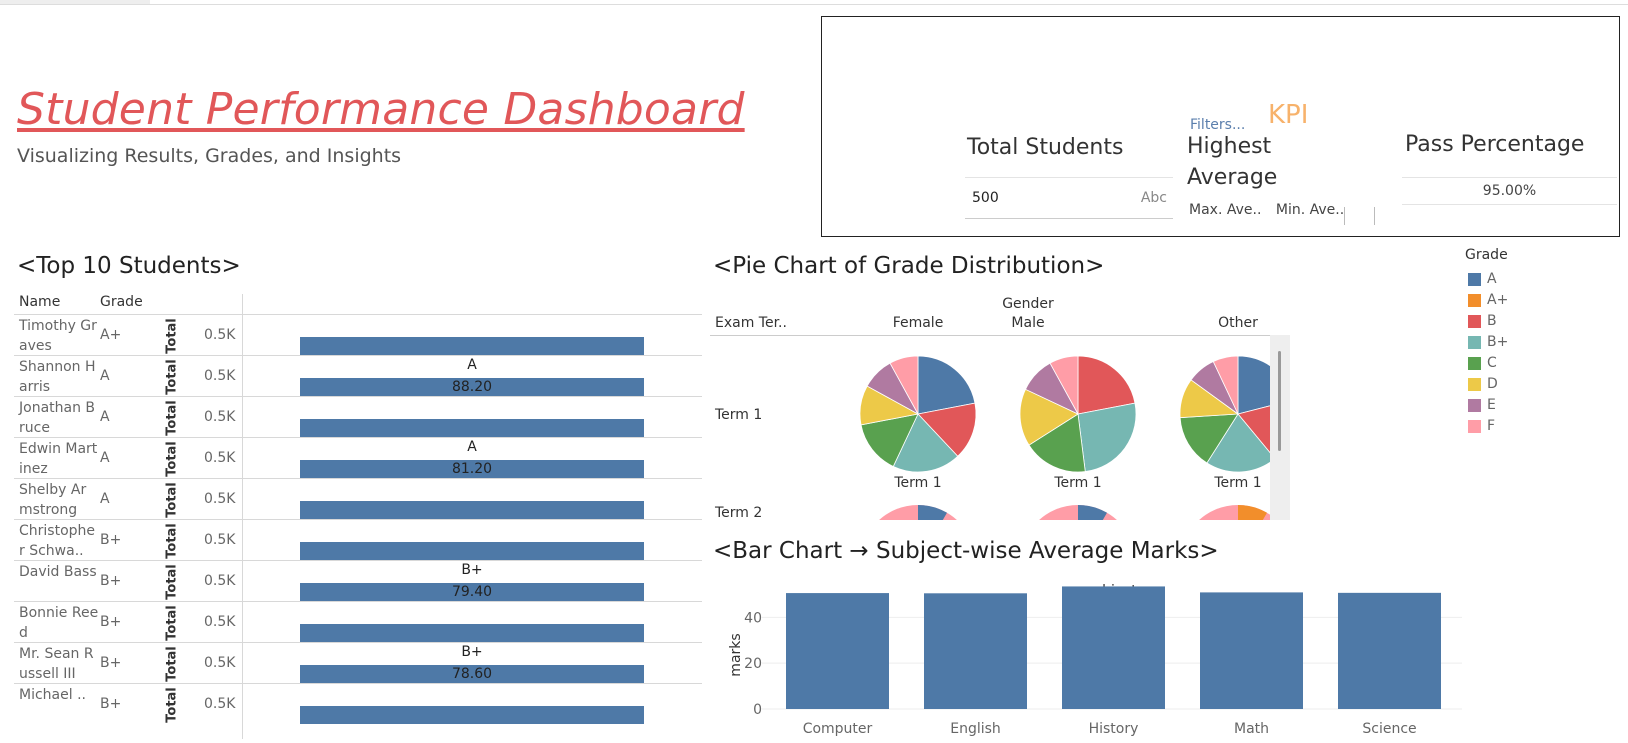 The width and height of the screenshot is (1628, 743). I want to click on dashboard-title: Student Performance Dashboard, so click(381, 109).